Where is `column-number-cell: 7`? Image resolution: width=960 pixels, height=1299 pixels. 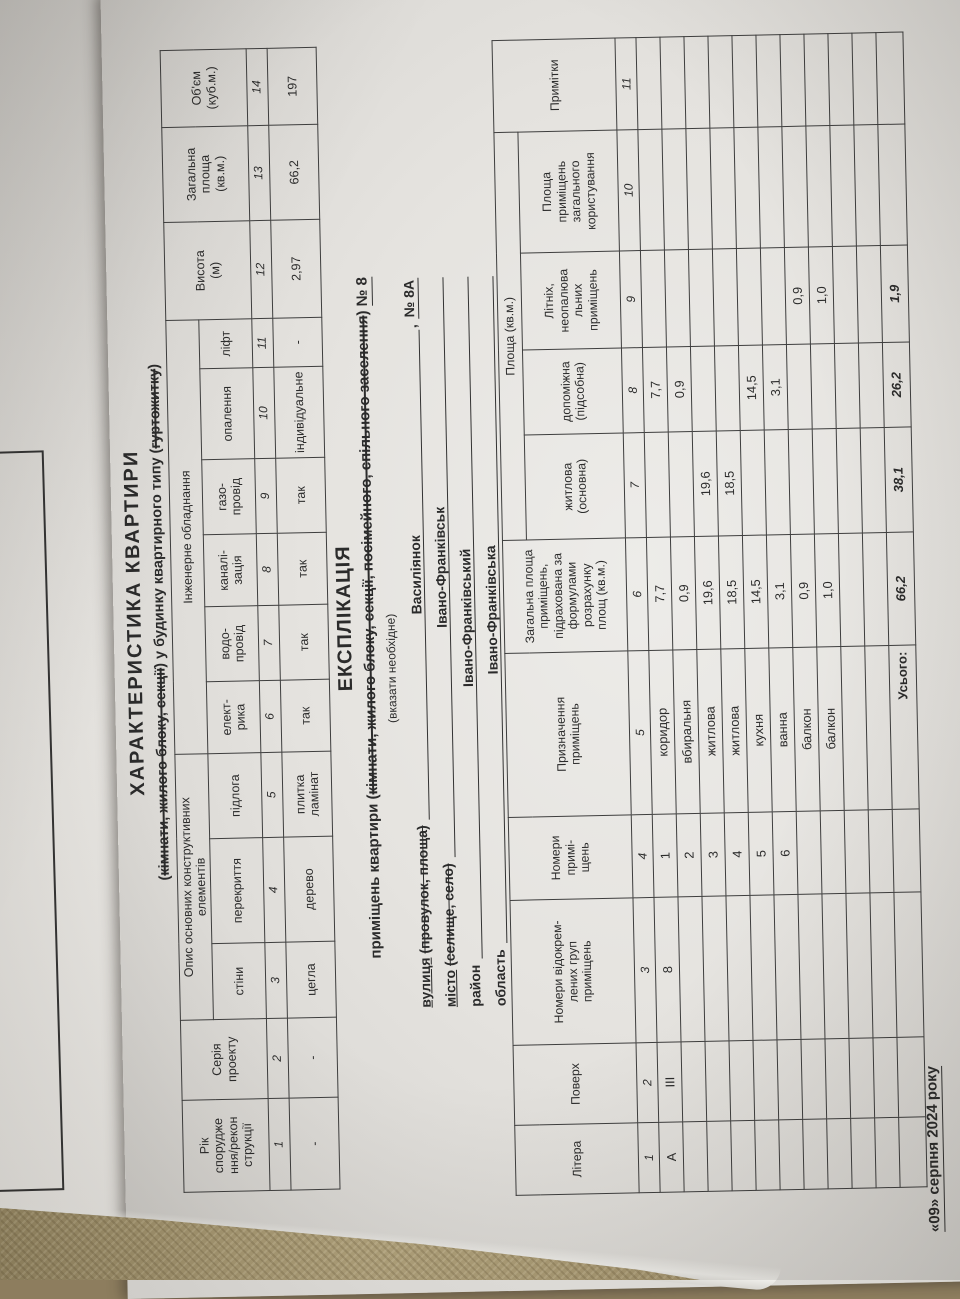
column-number-cell: 7 is located at coordinates (269, 643).